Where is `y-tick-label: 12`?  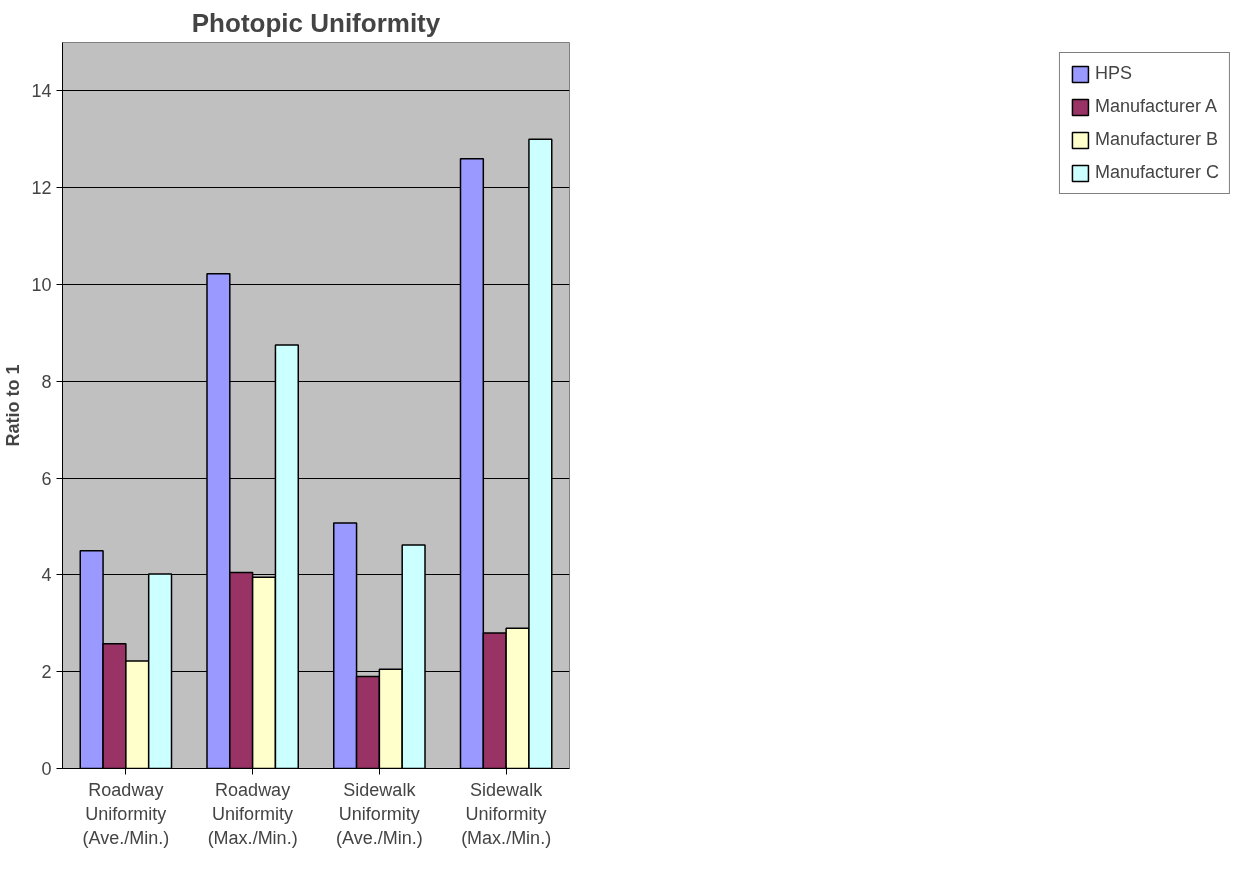 y-tick-label: 12 is located at coordinates (41, 188).